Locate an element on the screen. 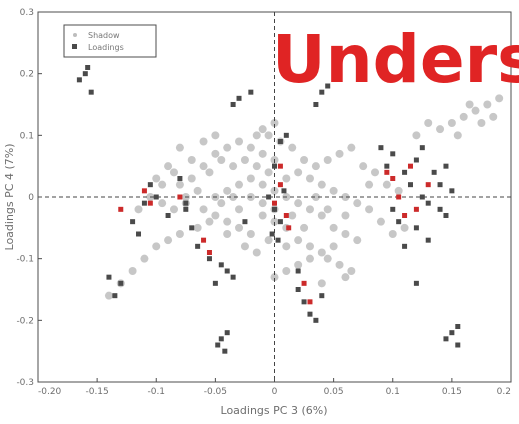  overlay-watermark-text: Unders is located at coordinates (395, 59).